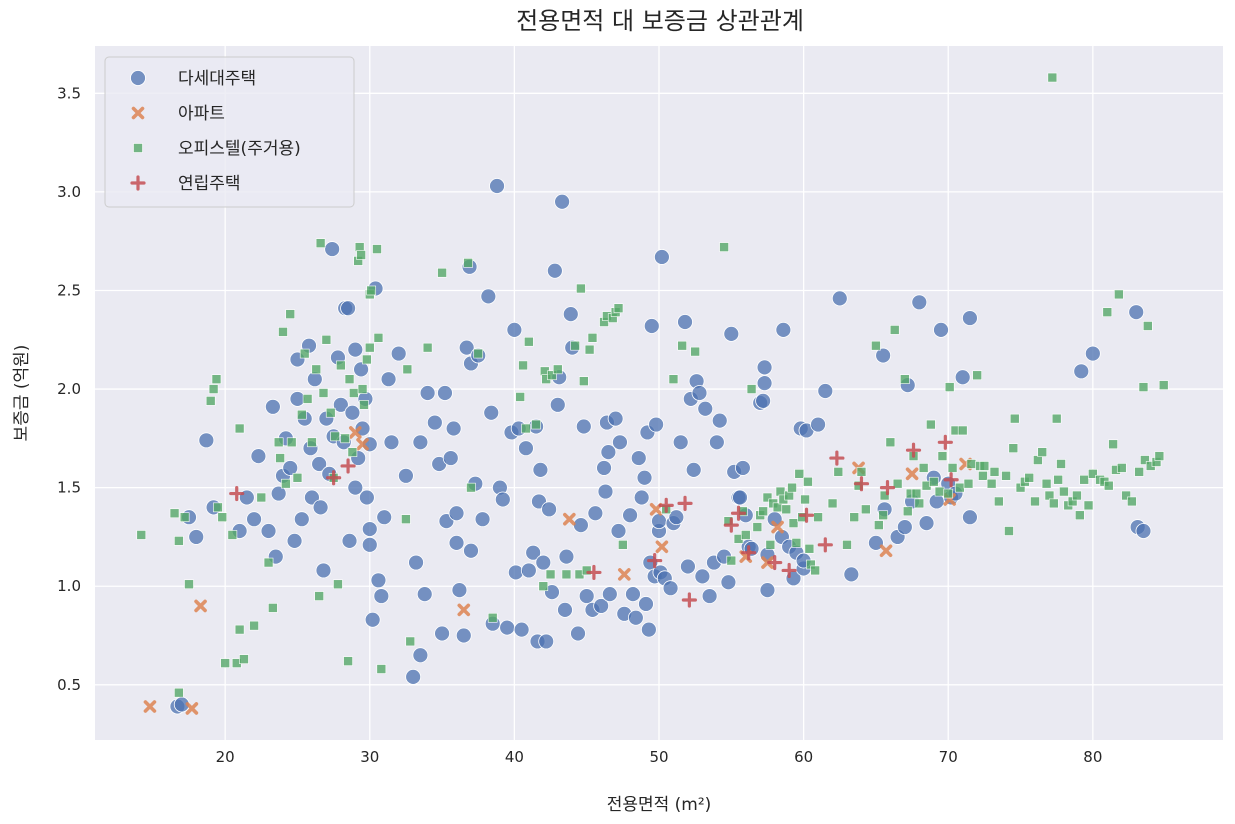 This screenshot has height=824, width=1235. What do you see at coordinates (217, 79) in the screenshot?
I see `legend-label: 다세대주택` at bounding box center [217, 79].